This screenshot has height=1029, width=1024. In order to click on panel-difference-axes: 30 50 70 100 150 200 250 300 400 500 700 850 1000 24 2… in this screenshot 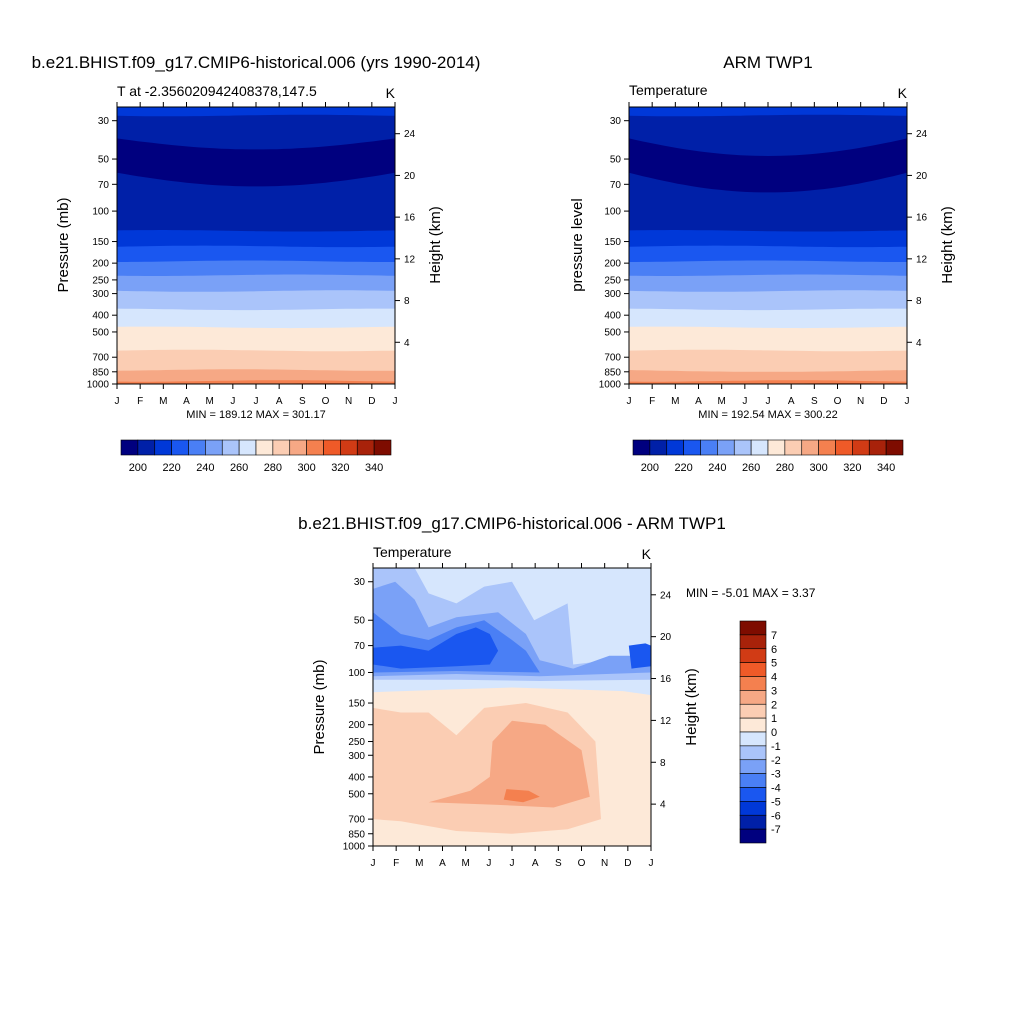, I will do `click(507, 716)`.